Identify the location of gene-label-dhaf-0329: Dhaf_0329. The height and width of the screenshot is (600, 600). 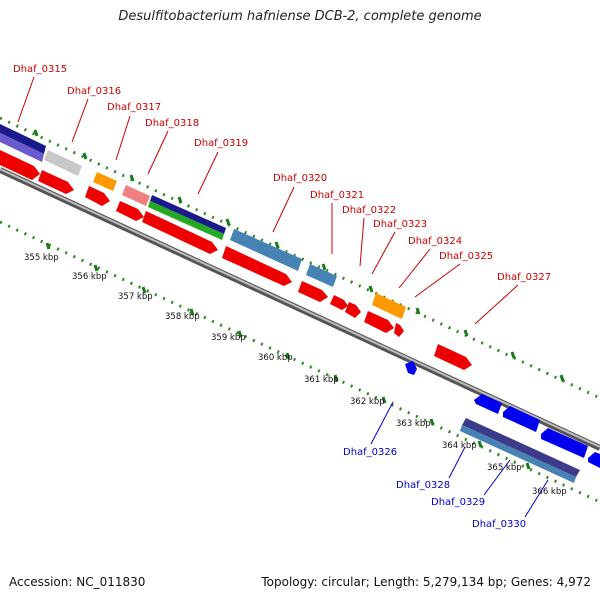
(458, 502).